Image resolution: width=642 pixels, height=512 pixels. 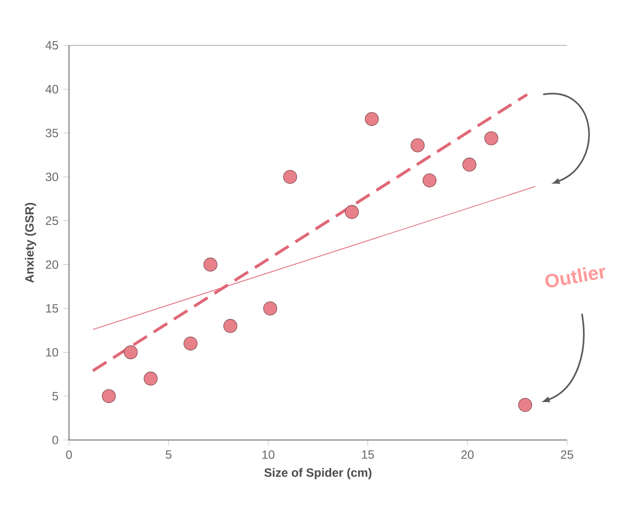 I want to click on y-tick-label: 40, so click(x=52, y=89).